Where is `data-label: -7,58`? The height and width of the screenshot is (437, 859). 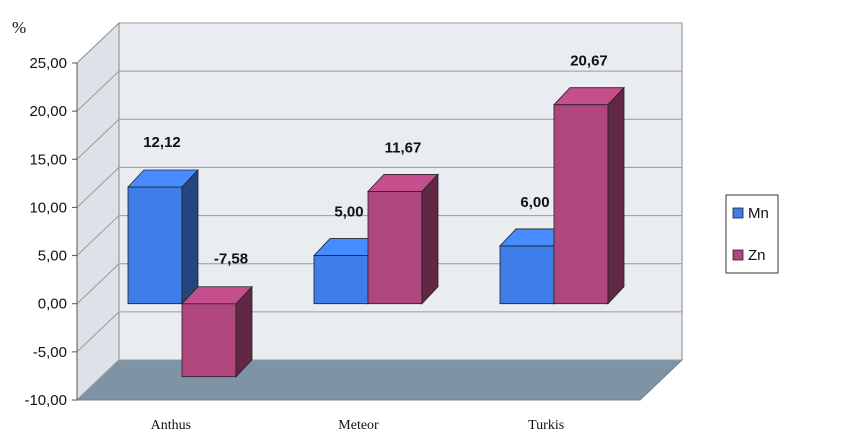
data-label: -7,58 is located at coordinates (231, 259).